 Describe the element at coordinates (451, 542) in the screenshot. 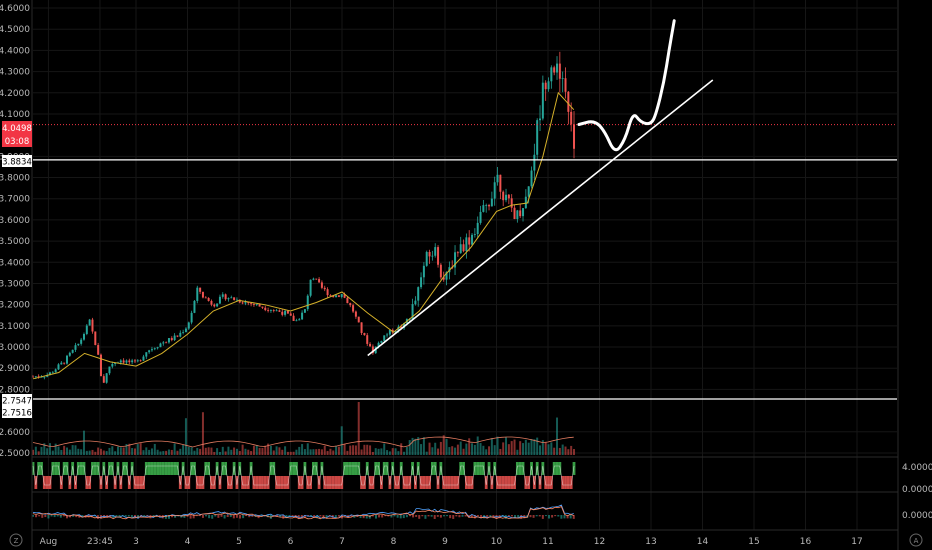

I see `time-axis: Aug 23:45 3 4 5 6 7 8 9 10 11 12 13 14 15 16 17` at that location.